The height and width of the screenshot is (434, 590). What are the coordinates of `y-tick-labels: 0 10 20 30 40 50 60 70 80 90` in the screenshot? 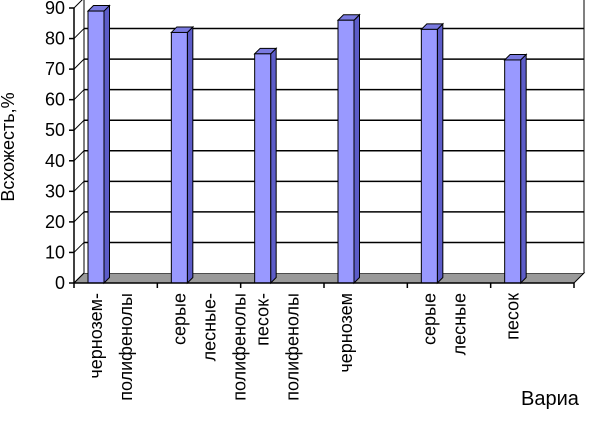 It's located at (55, 146).